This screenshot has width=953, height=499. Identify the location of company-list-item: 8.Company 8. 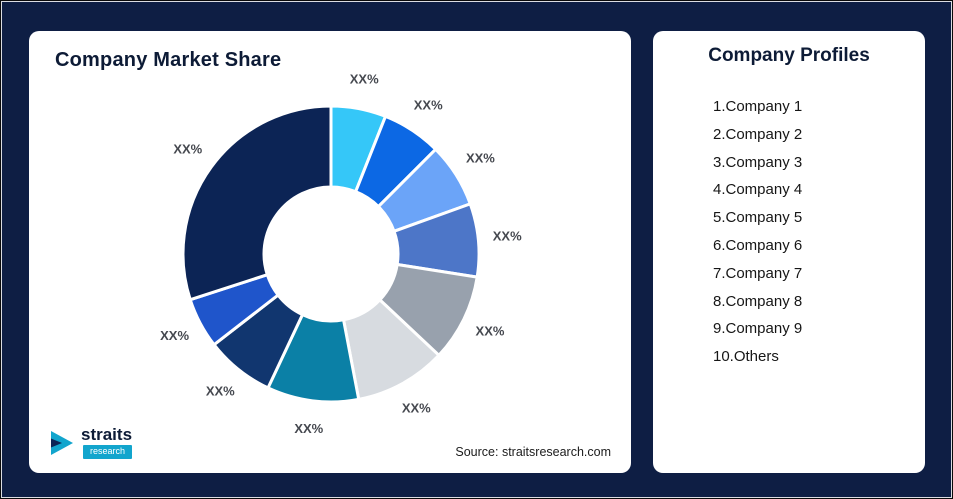
(758, 301).